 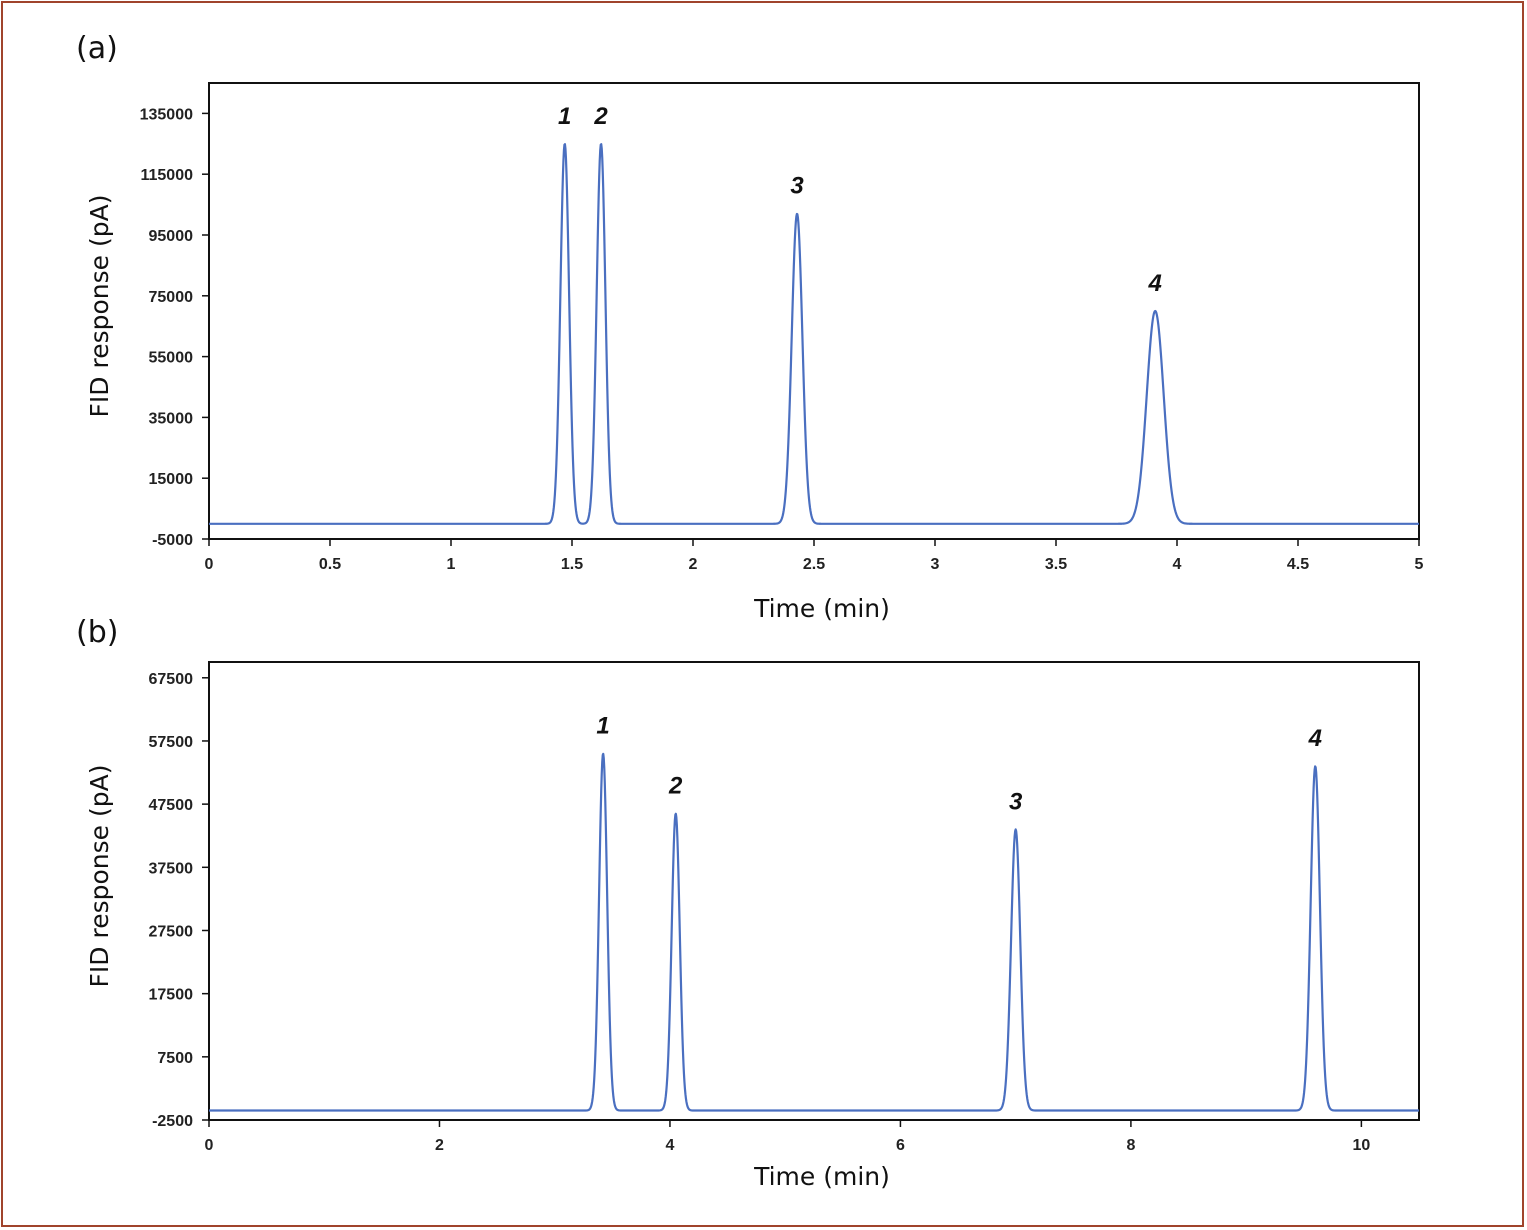 What do you see at coordinates (693, 564) in the screenshot?
I see `panel-a-x-tick-label: 2` at bounding box center [693, 564].